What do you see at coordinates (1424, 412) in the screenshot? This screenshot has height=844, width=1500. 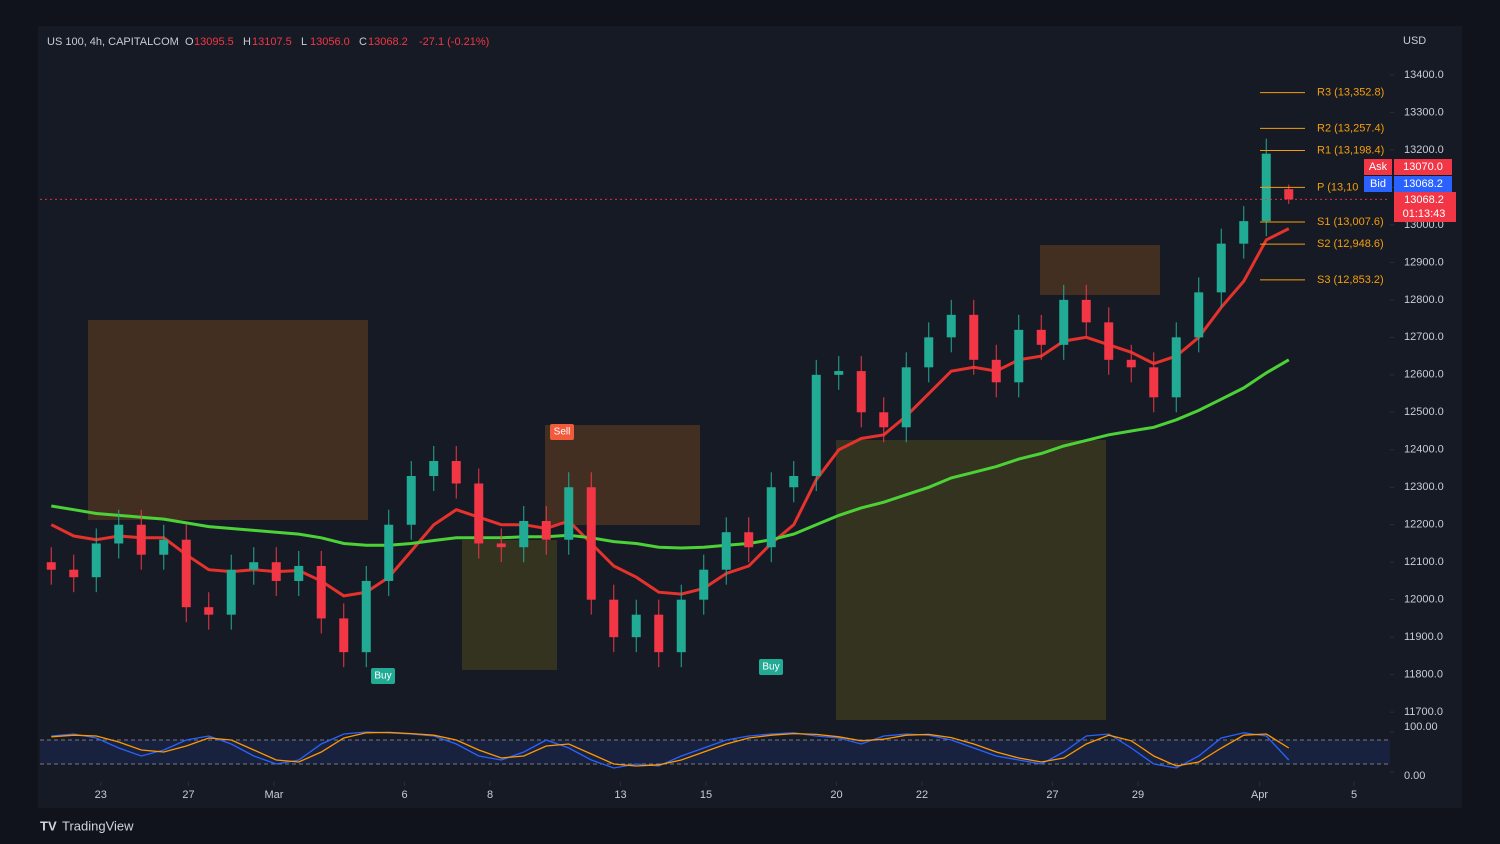 I see `y-tick-label: 12500.0` at bounding box center [1424, 412].